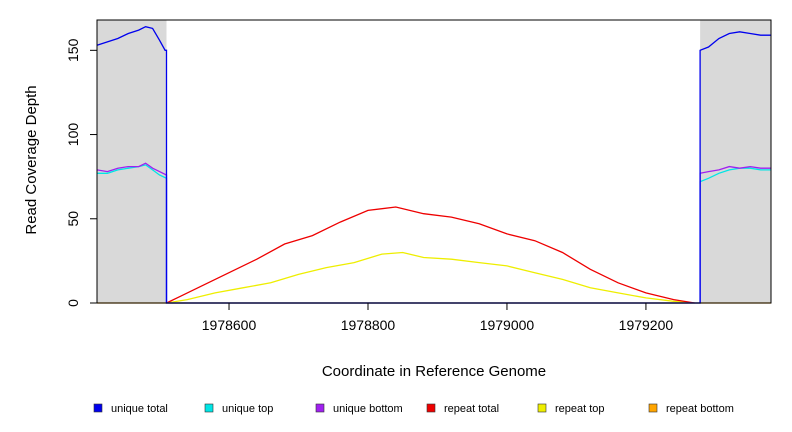 The image size is (792, 432). I want to click on x-axis-label: Coordinate in Reference Genome, so click(434, 371).